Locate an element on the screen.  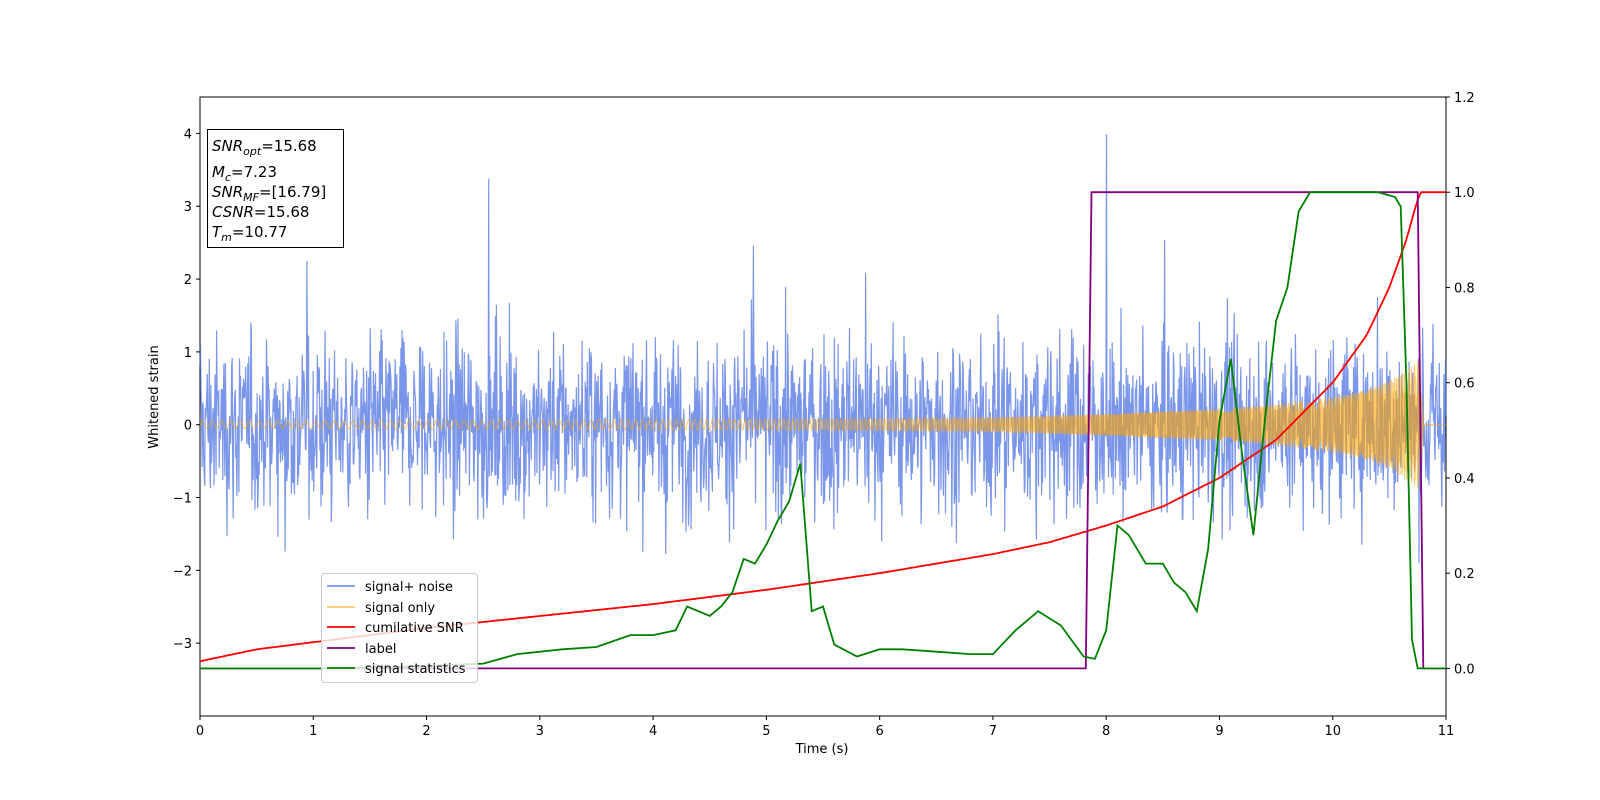
x-tick-label: 8 is located at coordinates (1106, 731).